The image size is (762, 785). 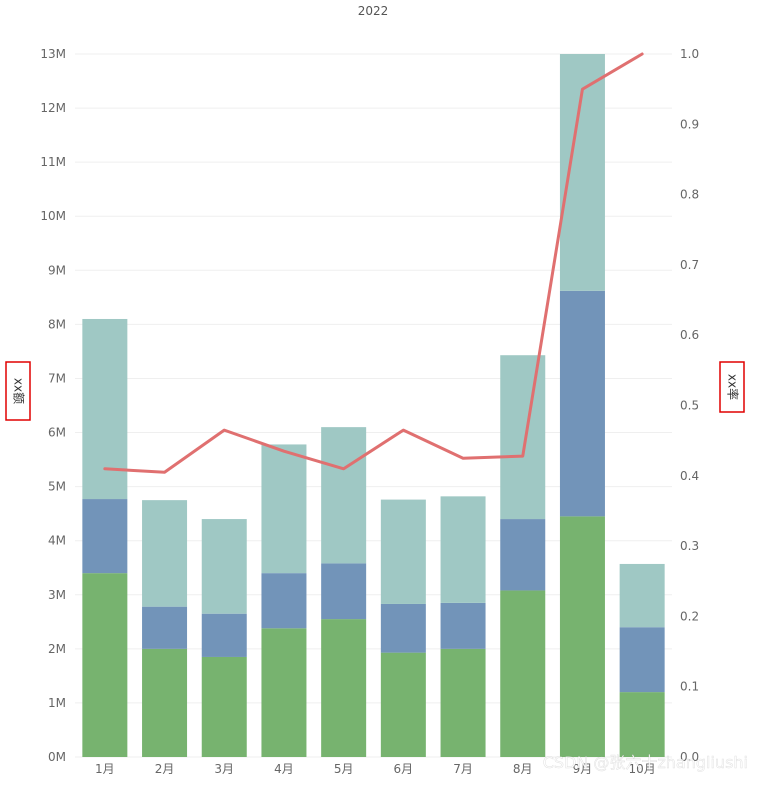 I want to click on y-axis-label-right: xx率, so click(x=732, y=387).